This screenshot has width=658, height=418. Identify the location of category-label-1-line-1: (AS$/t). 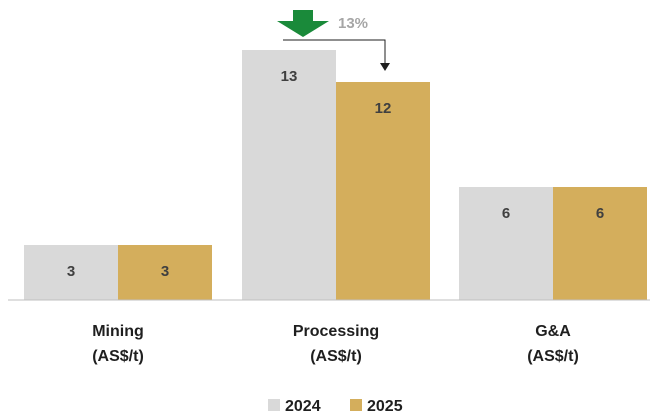
(336, 356).